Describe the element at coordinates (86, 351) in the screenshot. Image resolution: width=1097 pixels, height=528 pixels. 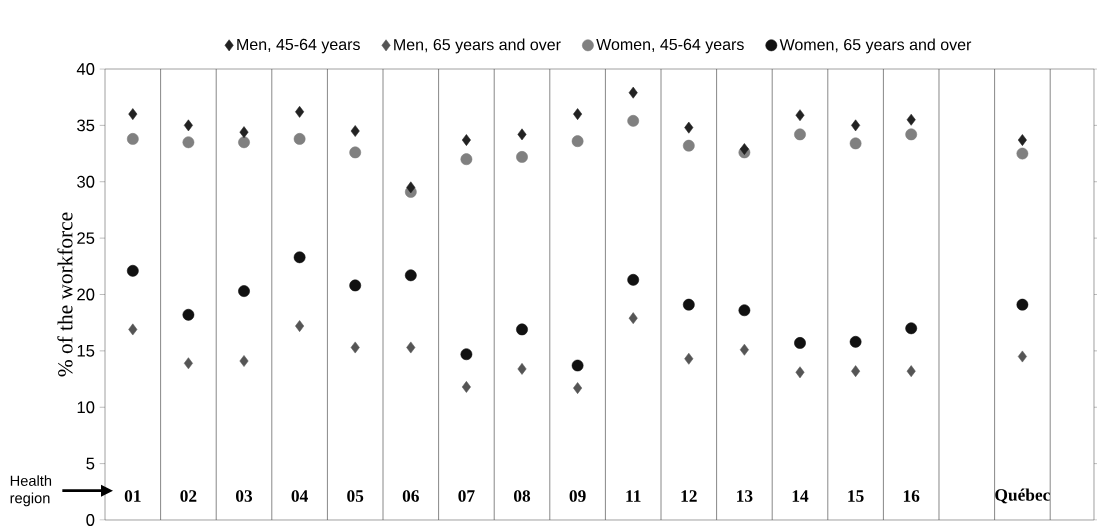
I see `y-tick-label: 15` at that location.